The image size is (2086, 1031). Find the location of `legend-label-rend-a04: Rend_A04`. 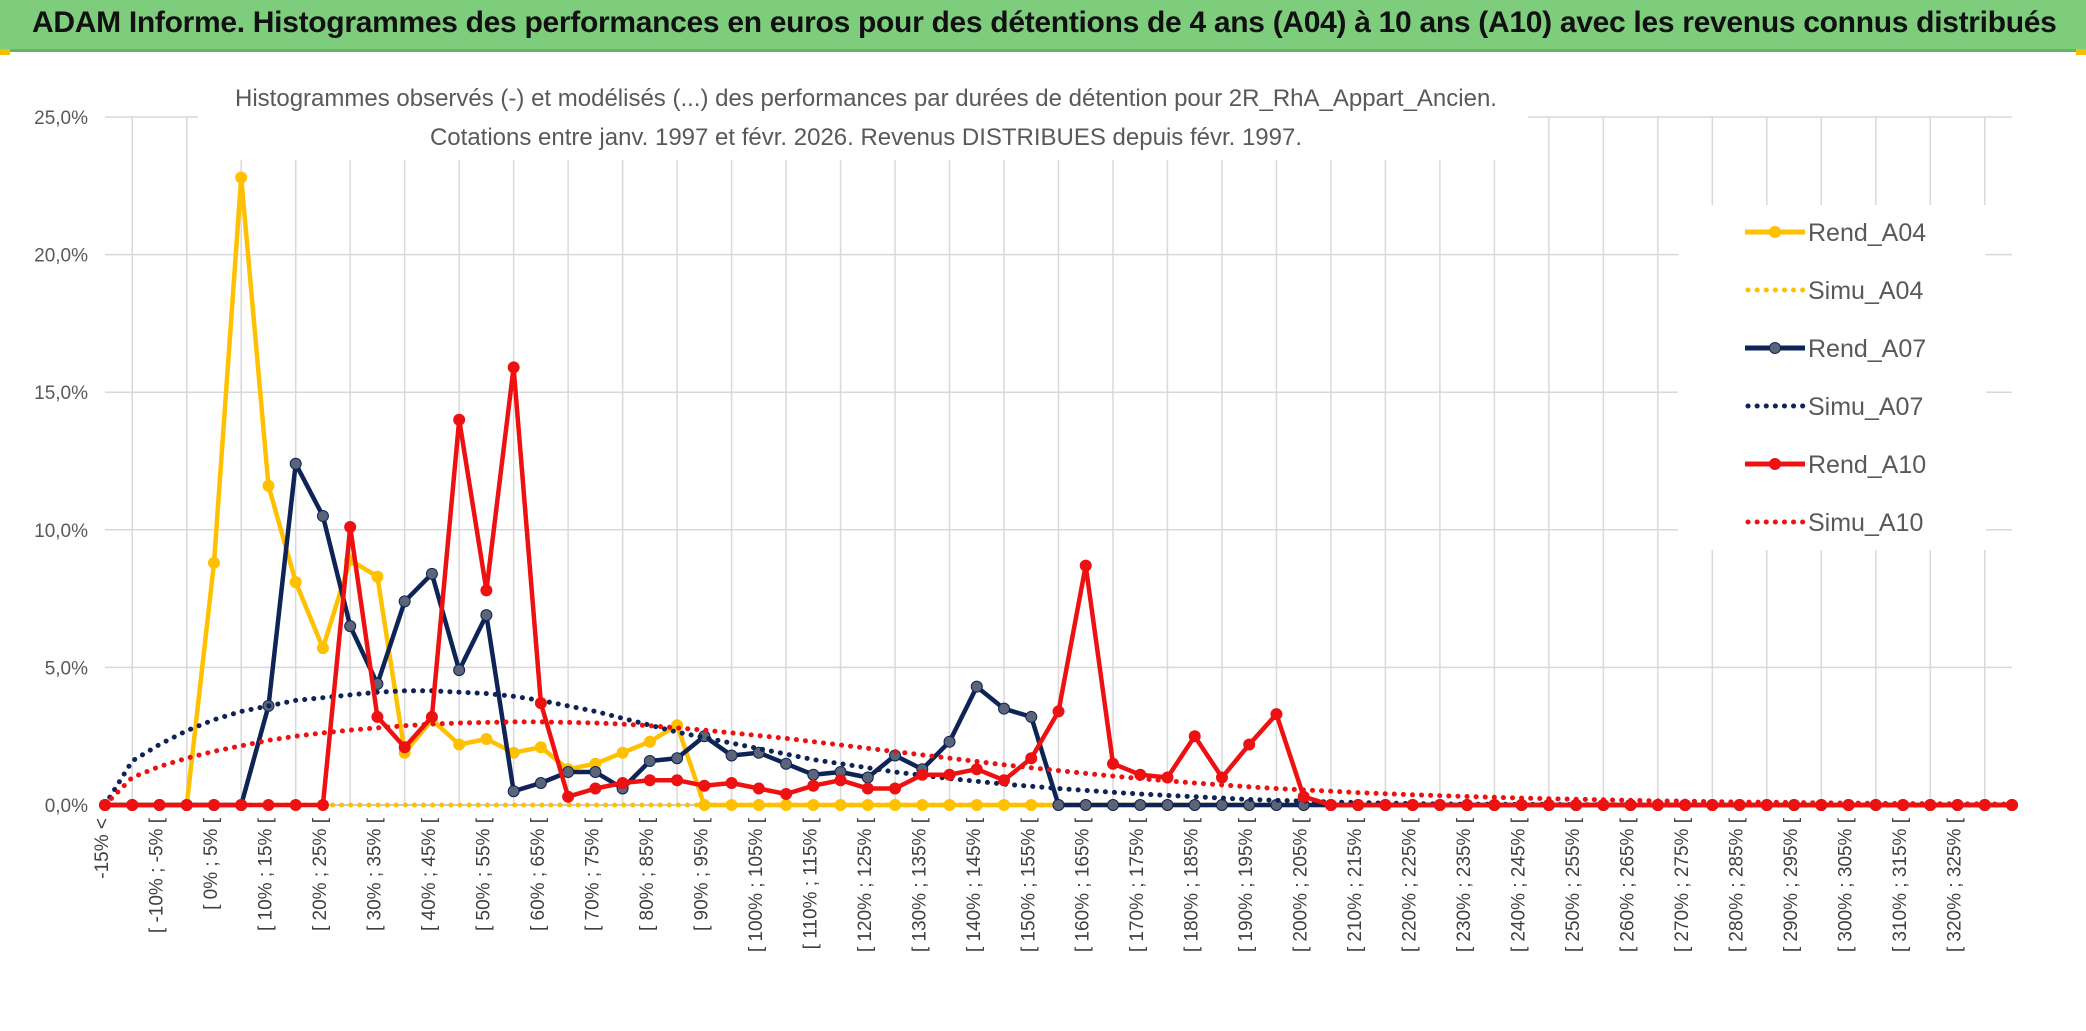

legend-label-rend-a04: Rend_A04 is located at coordinates (1867, 233).